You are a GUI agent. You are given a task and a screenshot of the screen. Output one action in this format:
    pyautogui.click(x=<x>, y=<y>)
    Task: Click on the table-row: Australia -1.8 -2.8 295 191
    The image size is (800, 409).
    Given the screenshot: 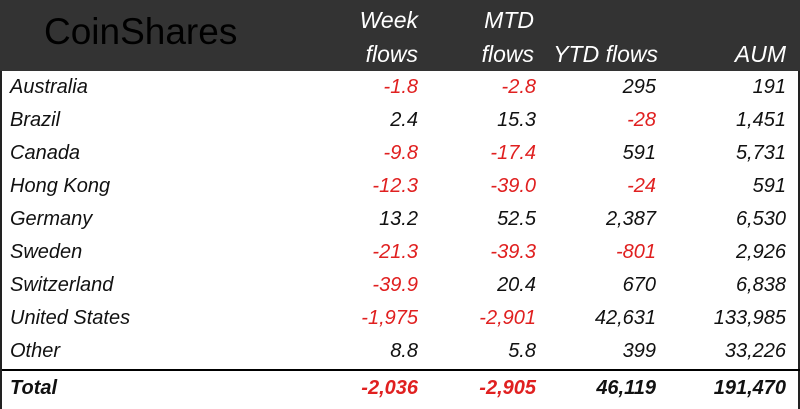 What is the action you would take?
    pyautogui.click(x=401, y=87)
    